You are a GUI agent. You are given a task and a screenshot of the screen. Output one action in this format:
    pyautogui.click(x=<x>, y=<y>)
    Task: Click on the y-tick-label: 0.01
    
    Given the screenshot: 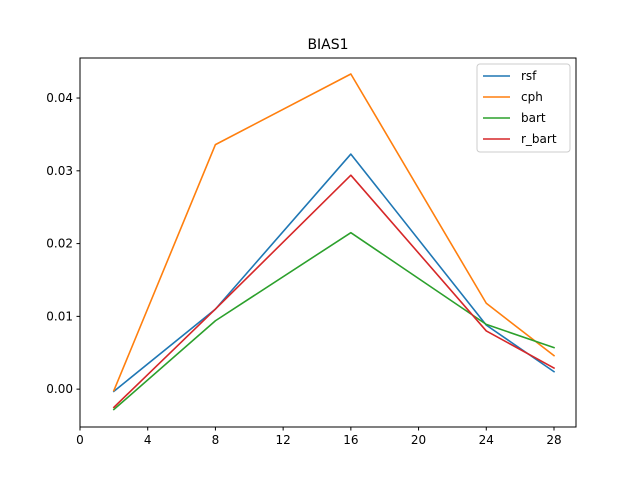 What is the action you would take?
    pyautogui.click(x=59, y=316)
    